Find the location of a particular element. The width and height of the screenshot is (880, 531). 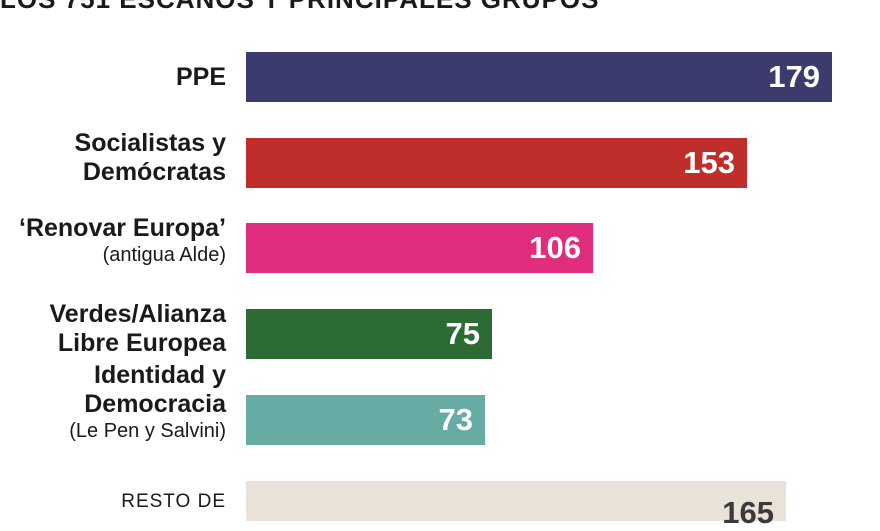

category-label-line: PPE is located at coordinates (200, 77).